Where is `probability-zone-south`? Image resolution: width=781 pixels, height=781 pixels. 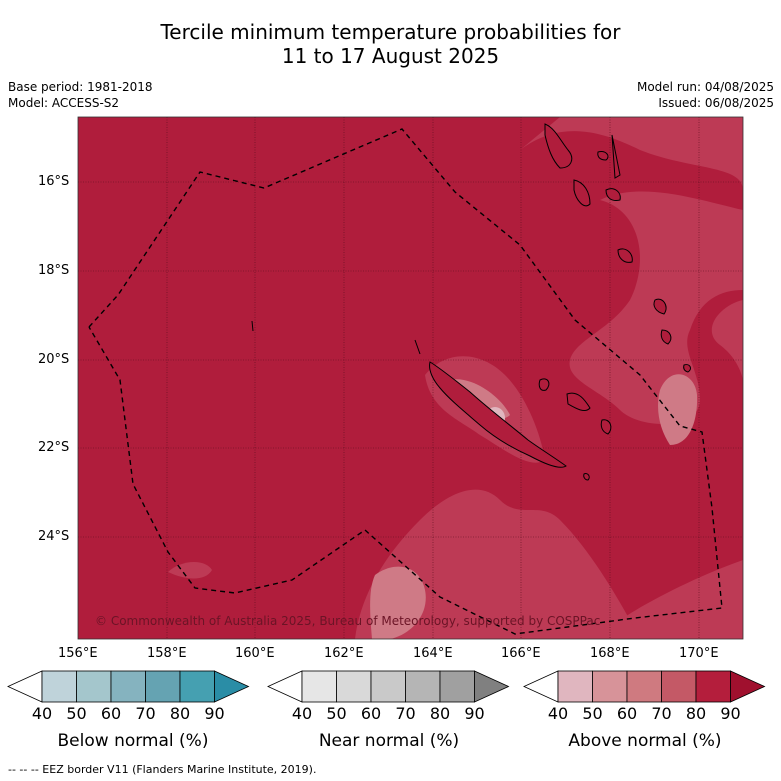 probability-zone-south is located at coordinates (497, 564).